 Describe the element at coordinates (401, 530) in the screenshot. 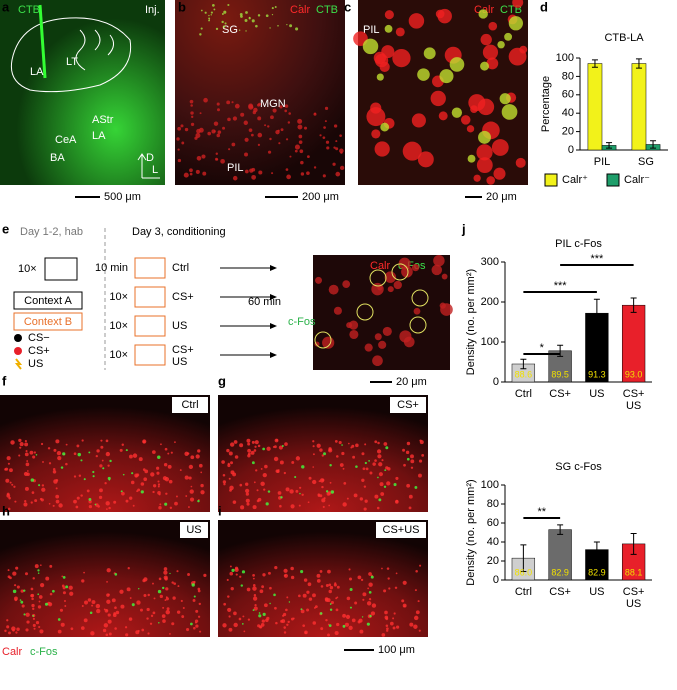

I see `label-box` at that location.